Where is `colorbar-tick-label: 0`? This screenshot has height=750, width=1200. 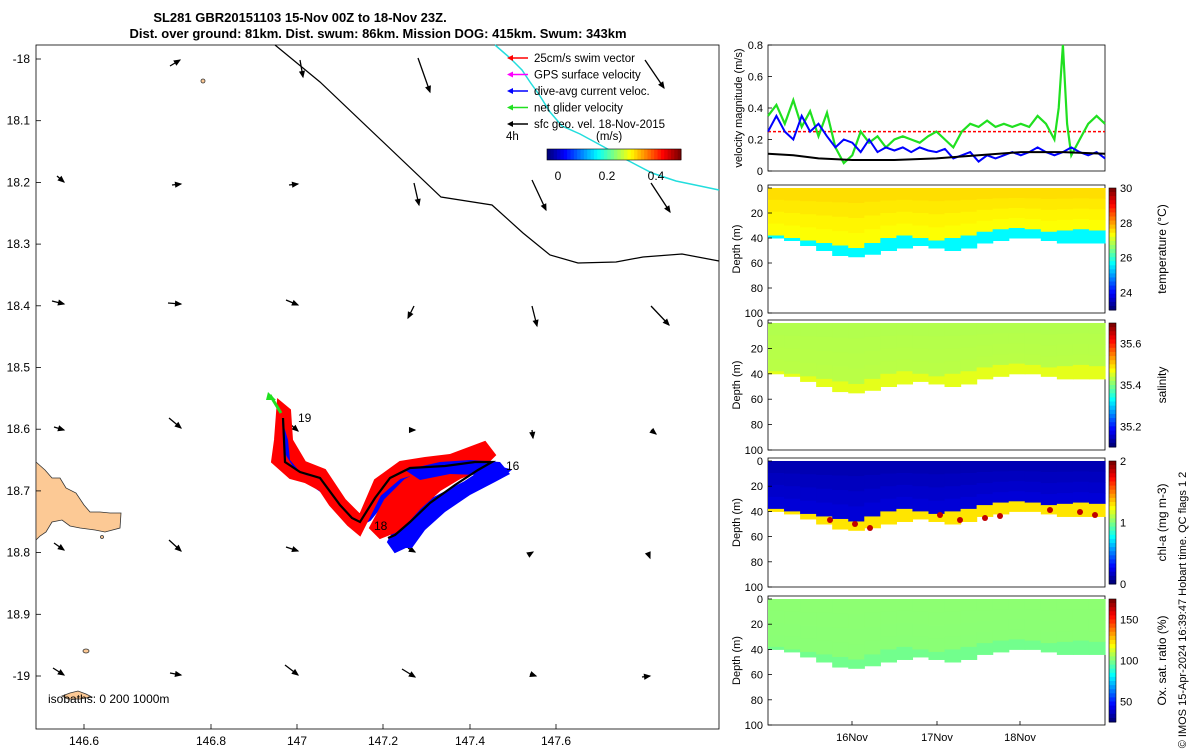 colorbar-tick-label: 0 is located at coordinates (558, 176).